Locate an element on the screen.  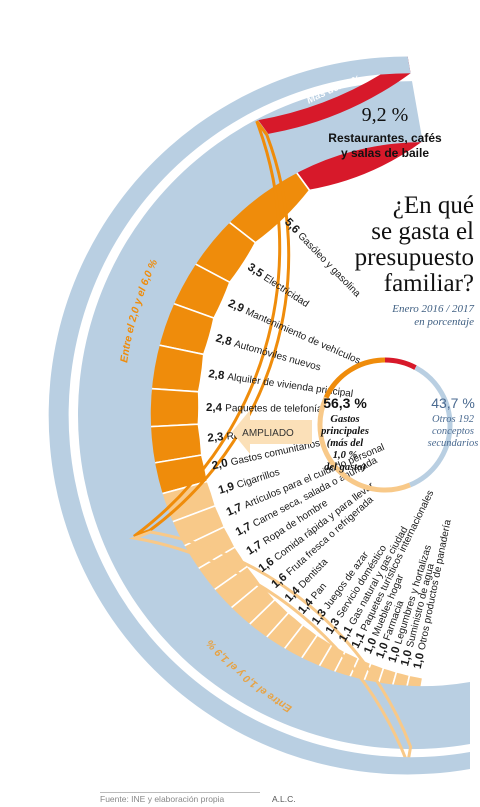
source-note: Fuente: INE y elaboración propia is located at coordinates (162, 799).